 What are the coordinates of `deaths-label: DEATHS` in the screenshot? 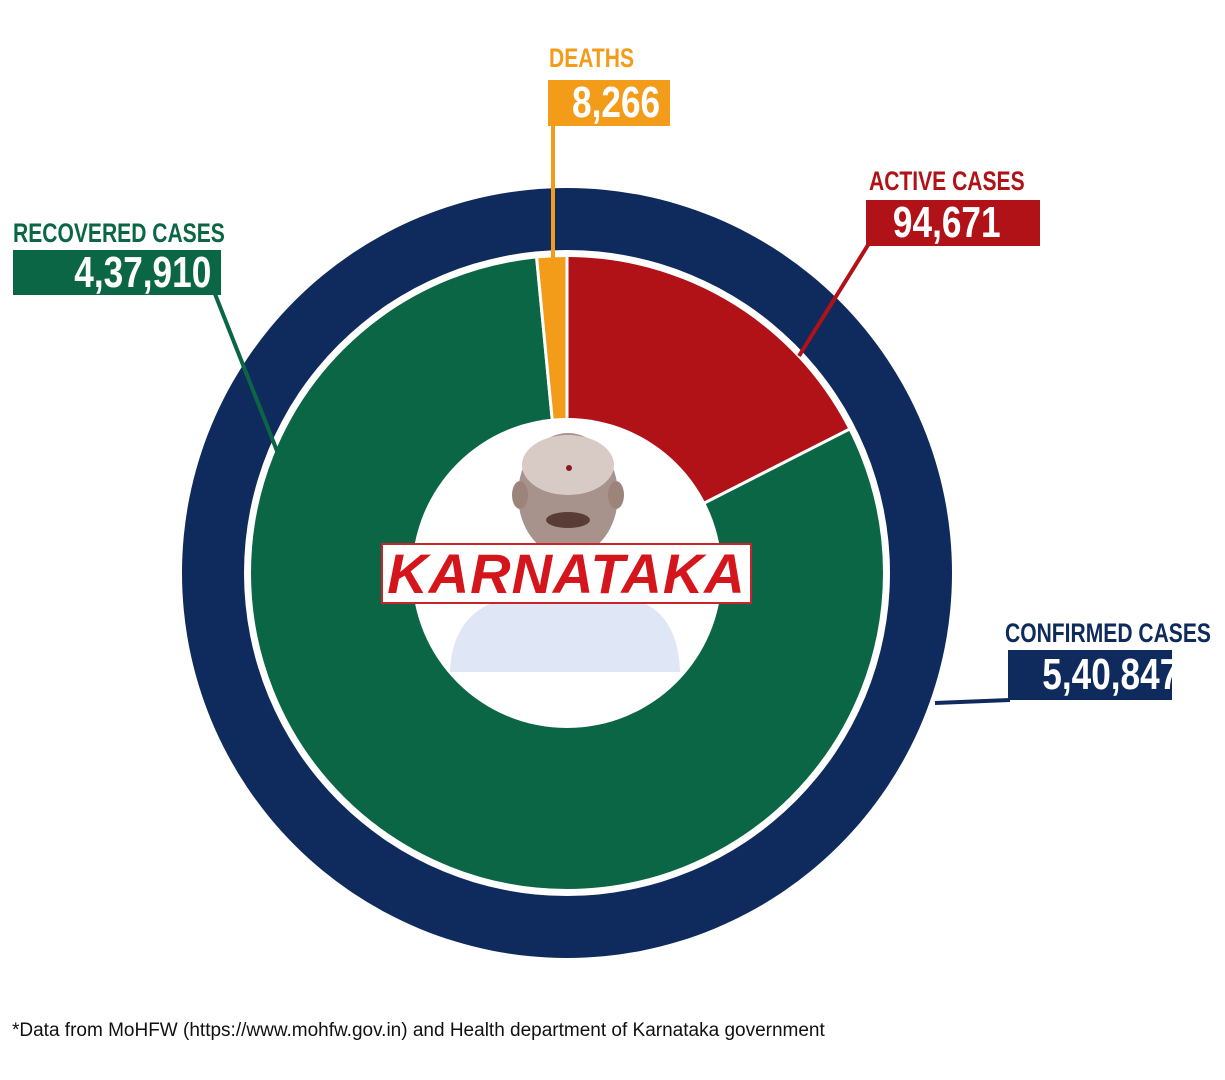 It's located at (592, 58).